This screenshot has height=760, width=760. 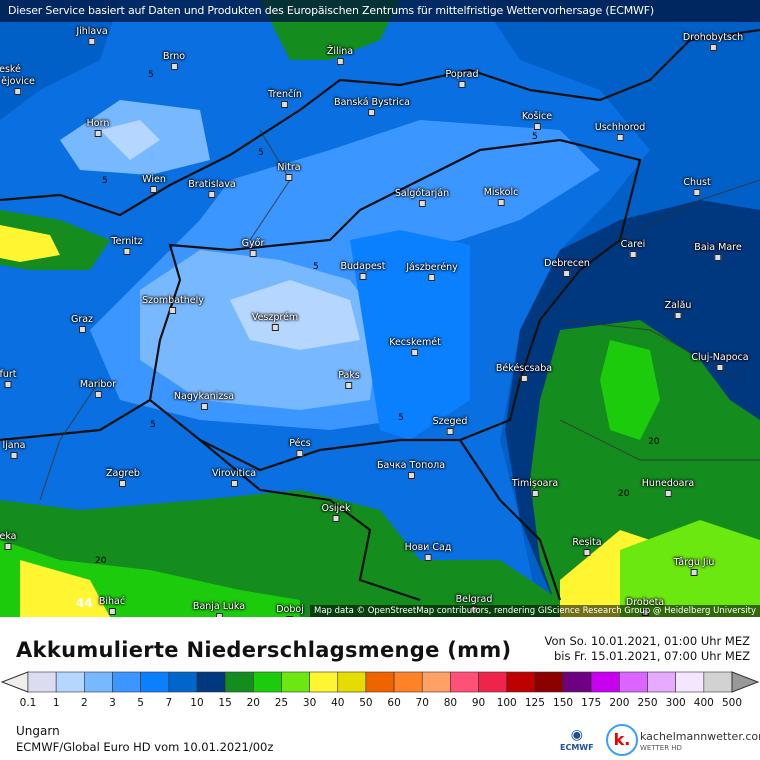 I want to click on city-label: Budapest, so click(x=363, y=270).